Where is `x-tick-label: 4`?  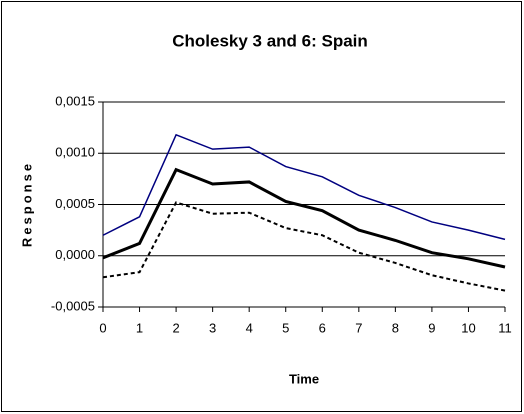 x-tick-label: 4 is located at coordinates (249, 327).